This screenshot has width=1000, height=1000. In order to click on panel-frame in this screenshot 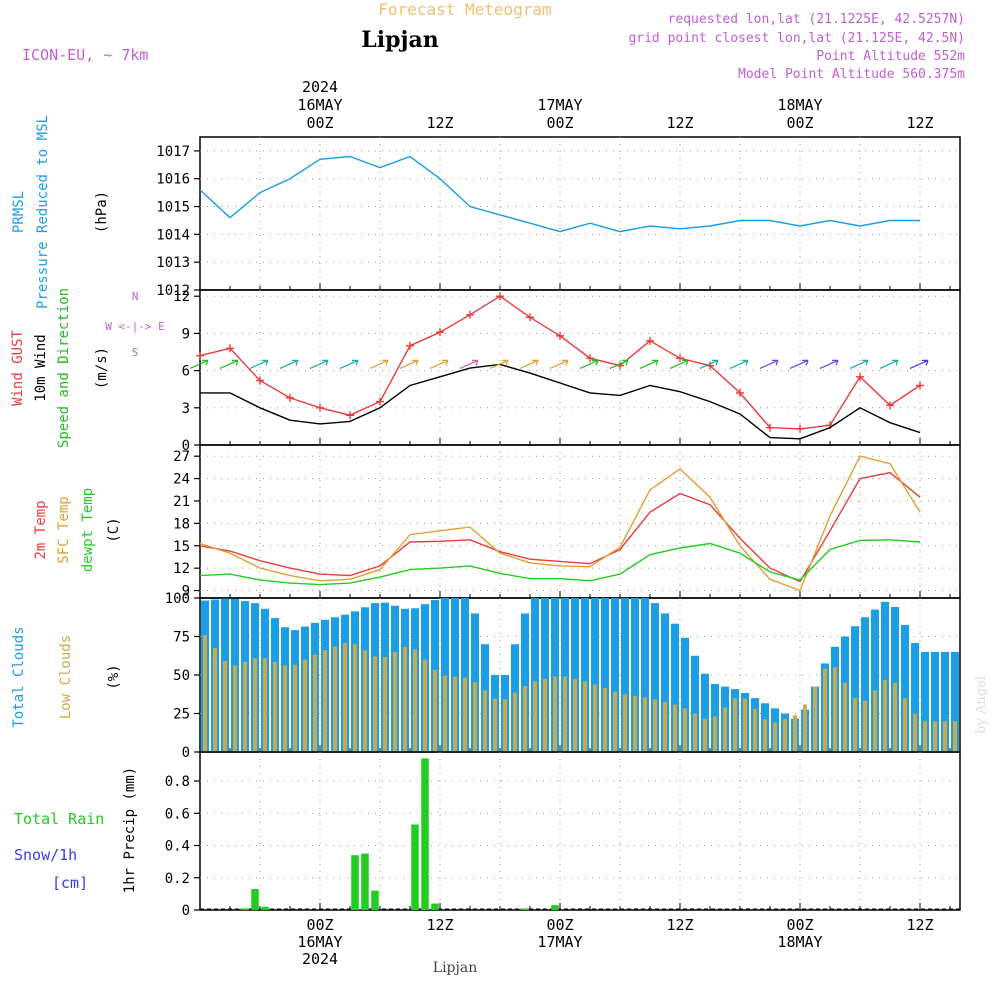, I will do `click(580, 367)`.